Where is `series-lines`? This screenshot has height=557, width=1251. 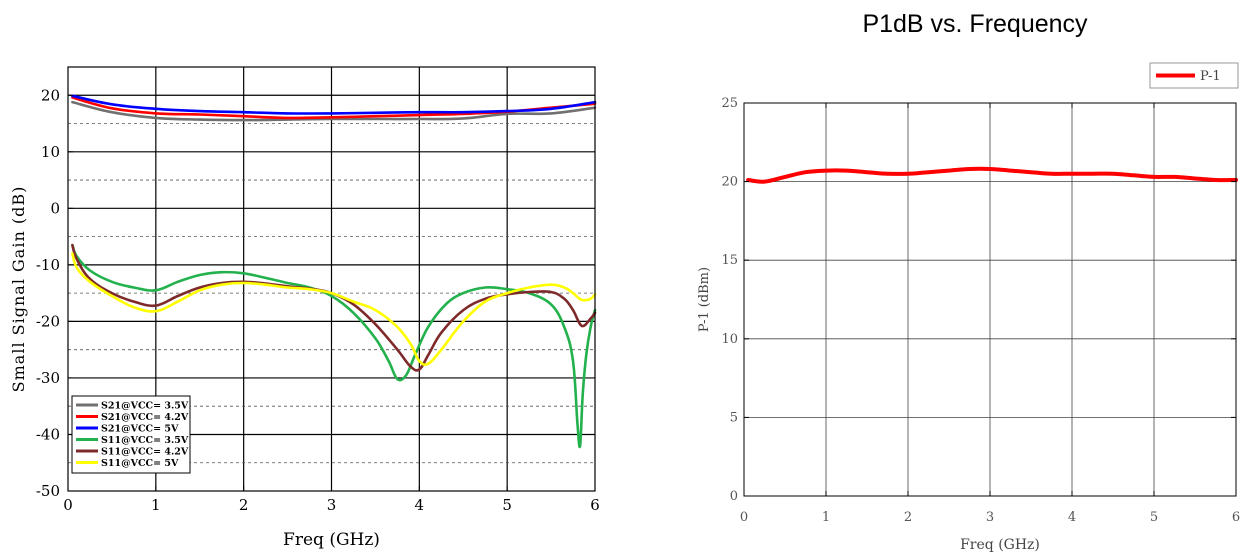 series-lines is located at coordinates (992, 175).